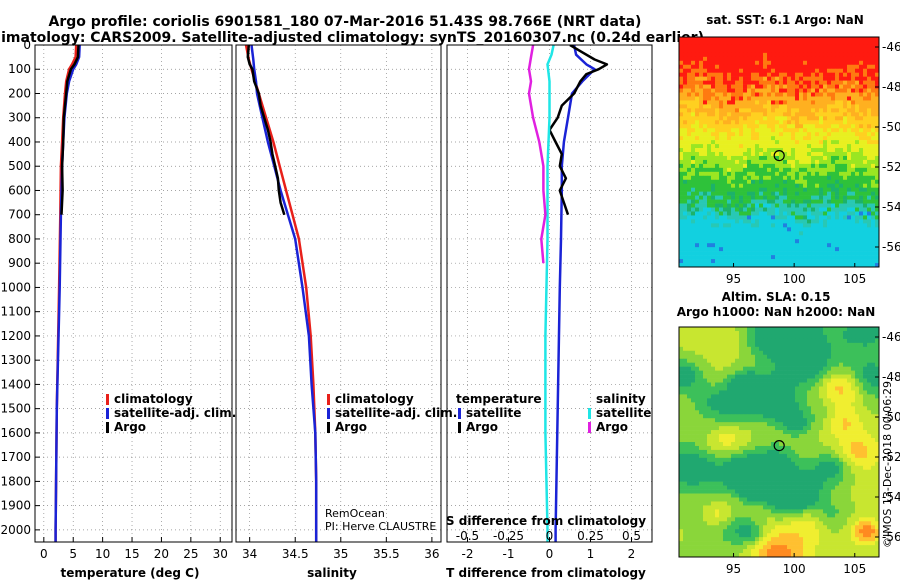 The image size is (900, 580). What do you see at coordinates (621, 399) in the screenshot?
I see `legend-label: salinity` at bounding box center [621, 399].